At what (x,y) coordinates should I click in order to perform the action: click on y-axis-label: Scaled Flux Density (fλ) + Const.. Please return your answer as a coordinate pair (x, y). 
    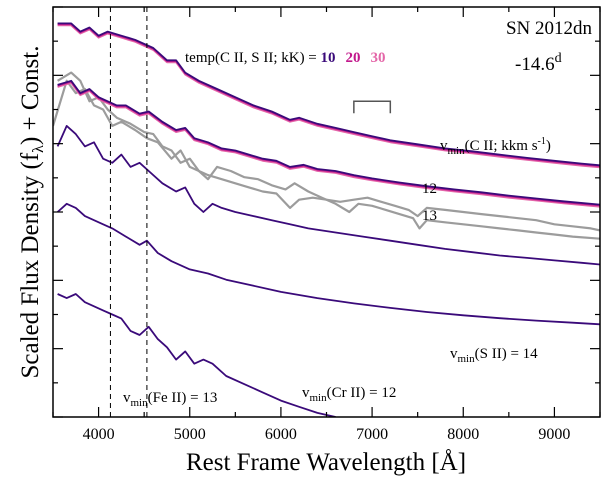
    Looking at the image, I should click on (32, 212).